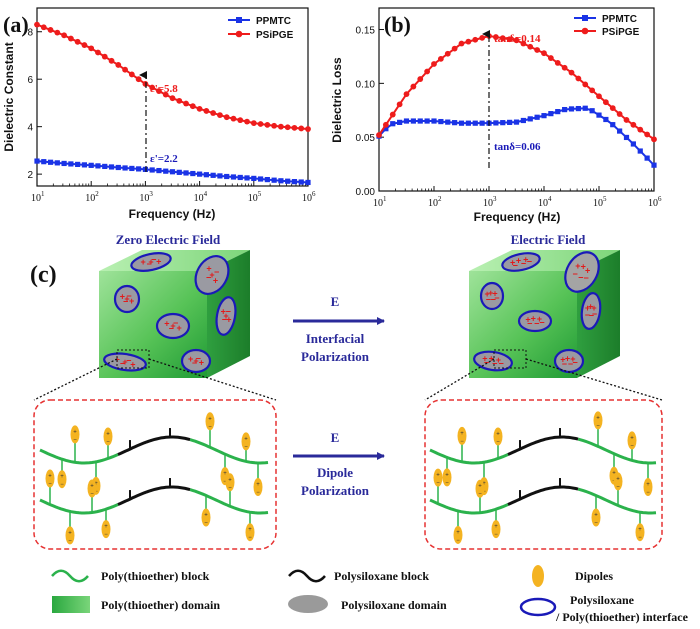  What do you see at coordinates (125, 362) in the screenshot?
I see `polysiloxane-inclusion` at bounding box center [125, 362].